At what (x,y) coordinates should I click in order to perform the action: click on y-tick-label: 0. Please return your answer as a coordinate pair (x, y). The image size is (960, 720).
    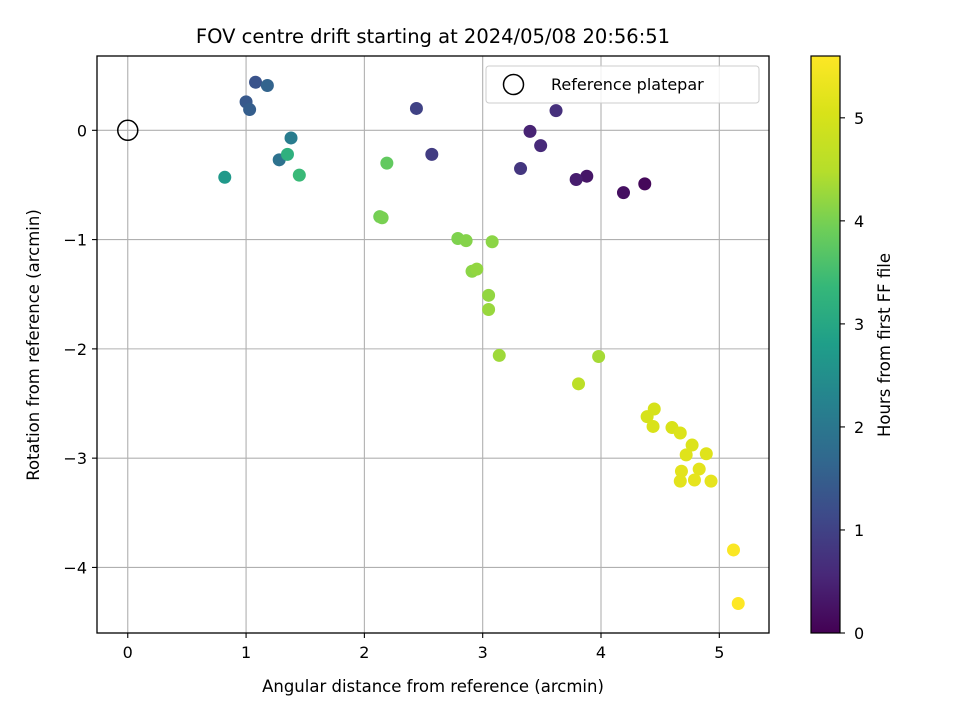
    Looking at the image, I should click on (82, 130).